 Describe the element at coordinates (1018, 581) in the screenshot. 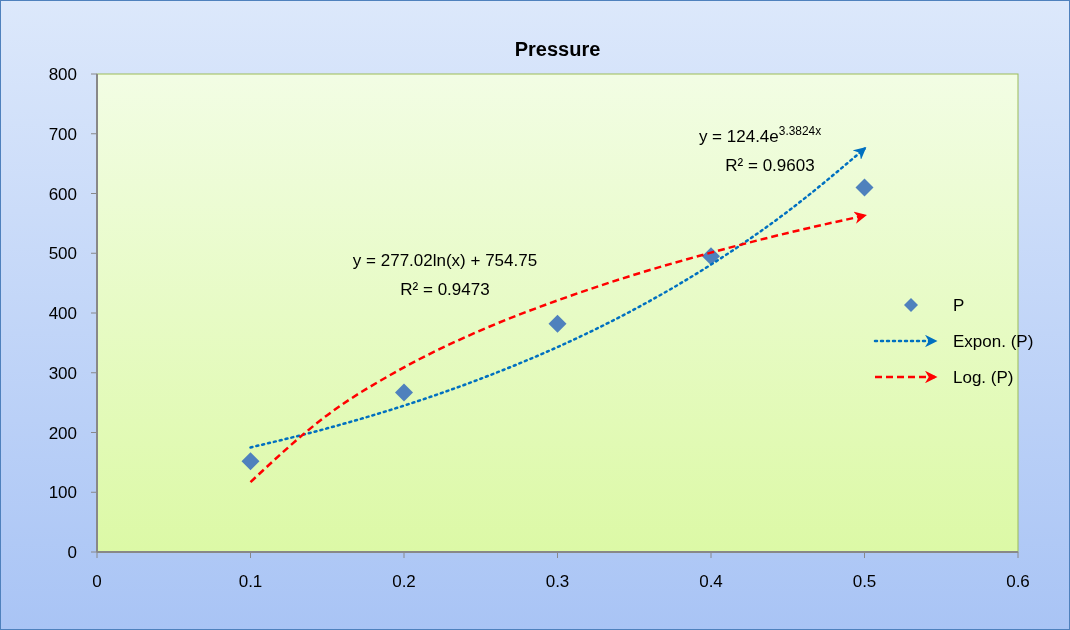

I see `x-tick-label: 0.6` at that location.